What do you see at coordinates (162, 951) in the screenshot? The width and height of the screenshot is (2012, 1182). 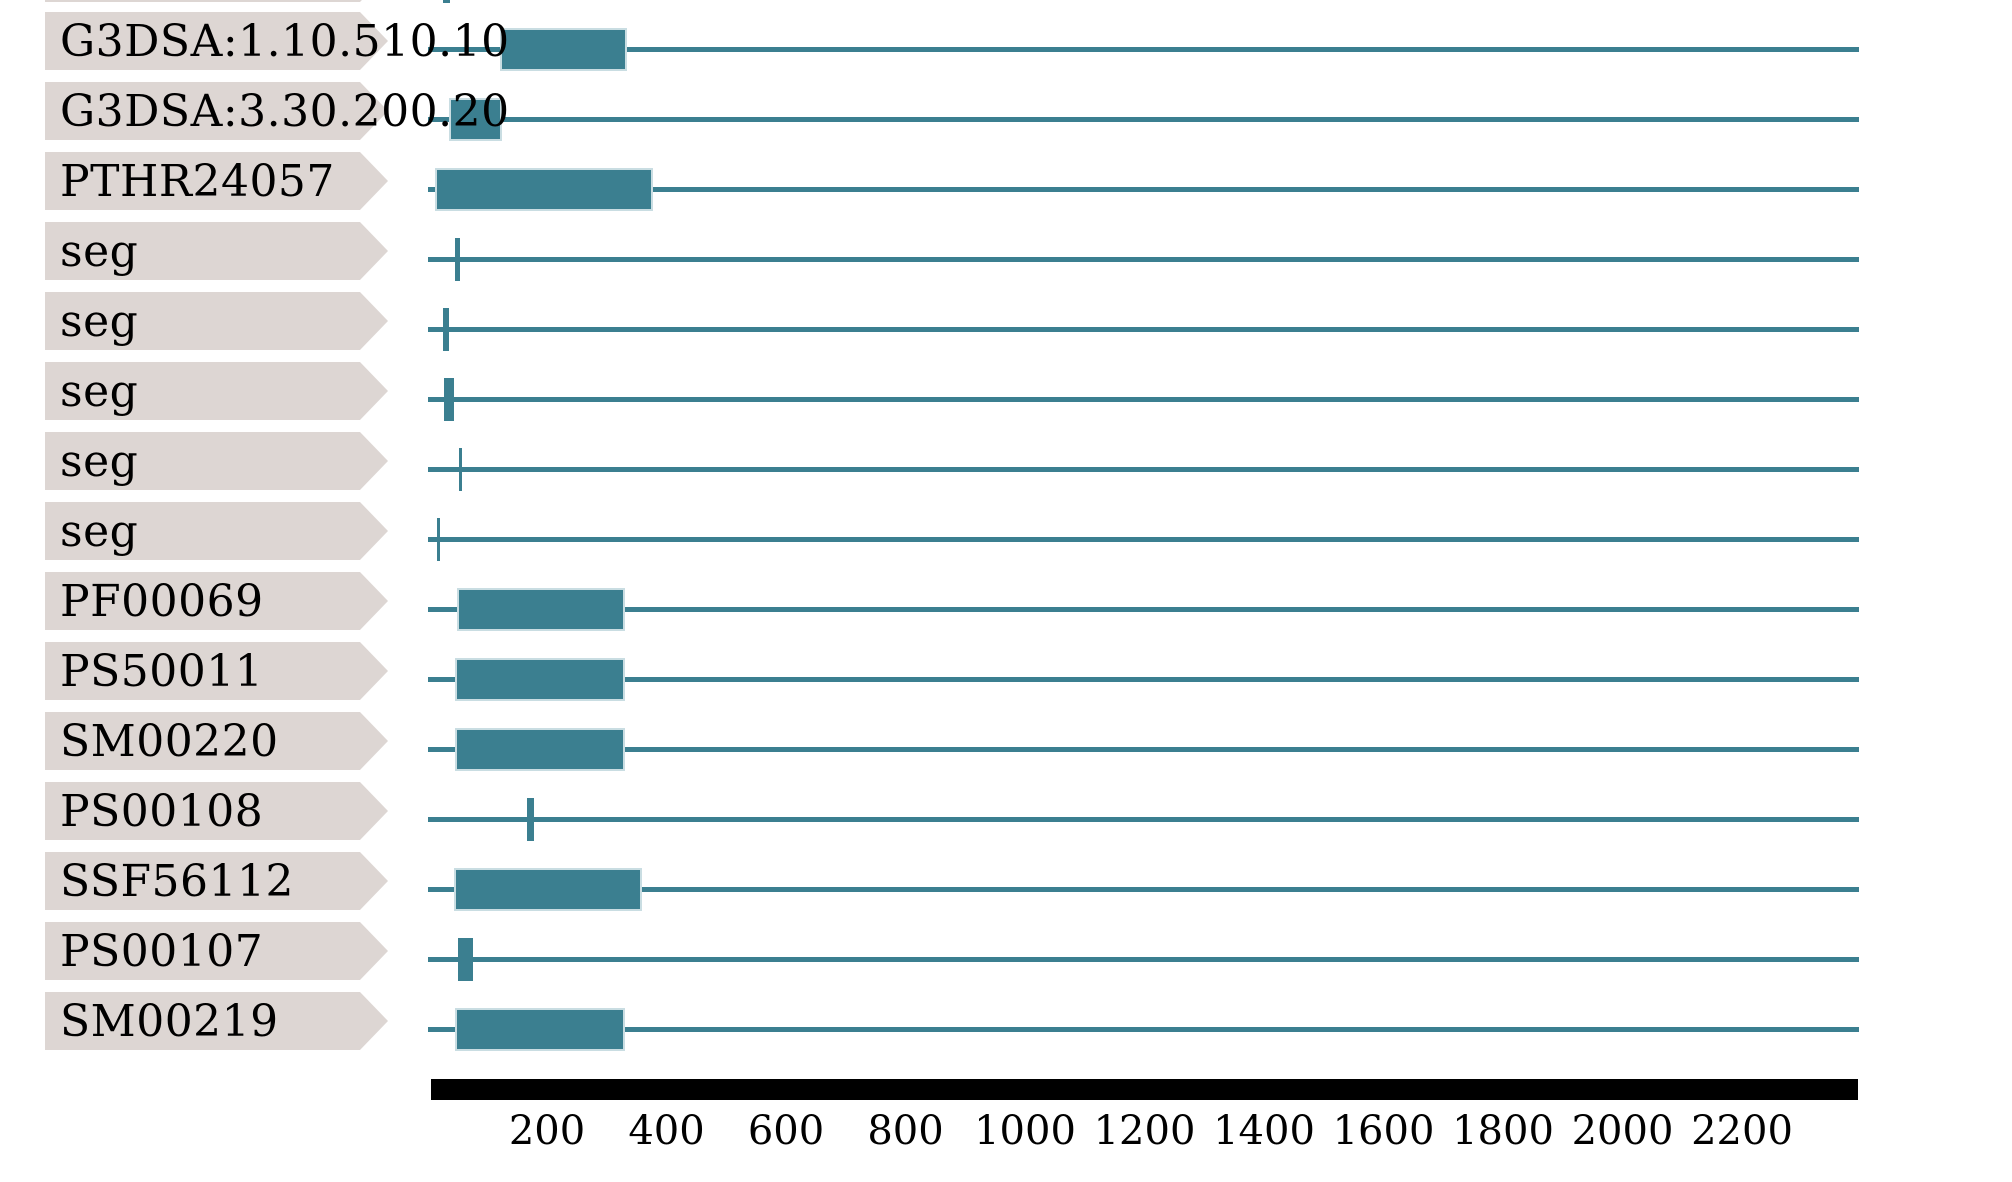 I see `track-label-text: PS00107` at bounding box center [162, 951].